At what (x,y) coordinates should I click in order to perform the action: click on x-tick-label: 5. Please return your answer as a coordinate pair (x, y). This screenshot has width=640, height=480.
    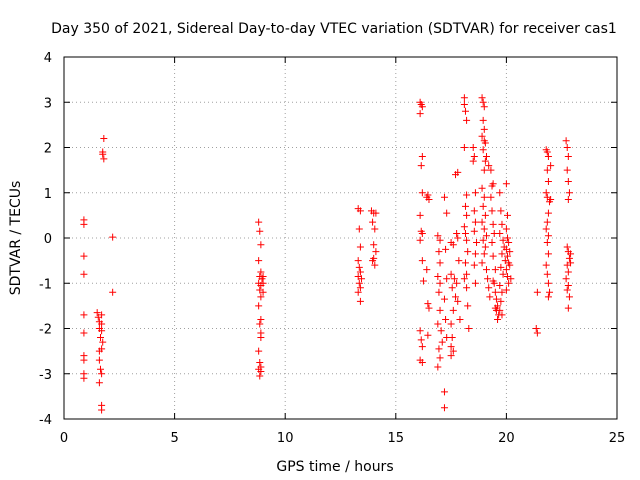
    Looking at the image, I should click on (174, 438).